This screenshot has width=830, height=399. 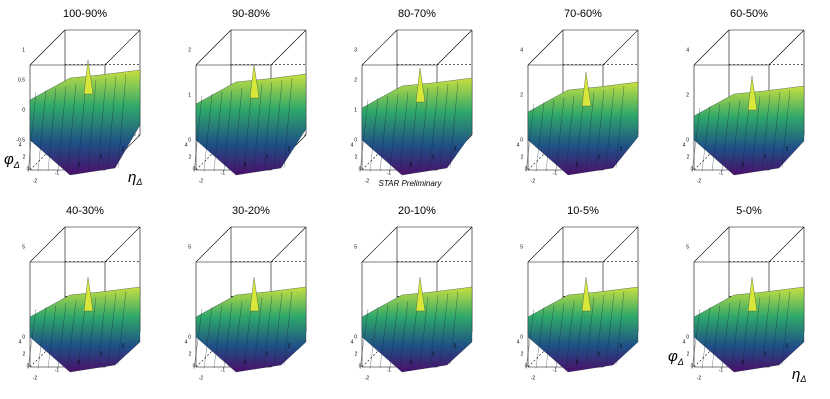 What do you see at coordinates (577, 362) in the screenshot?
I see `x-tick-label: 0` at bounding box center [577, 362].